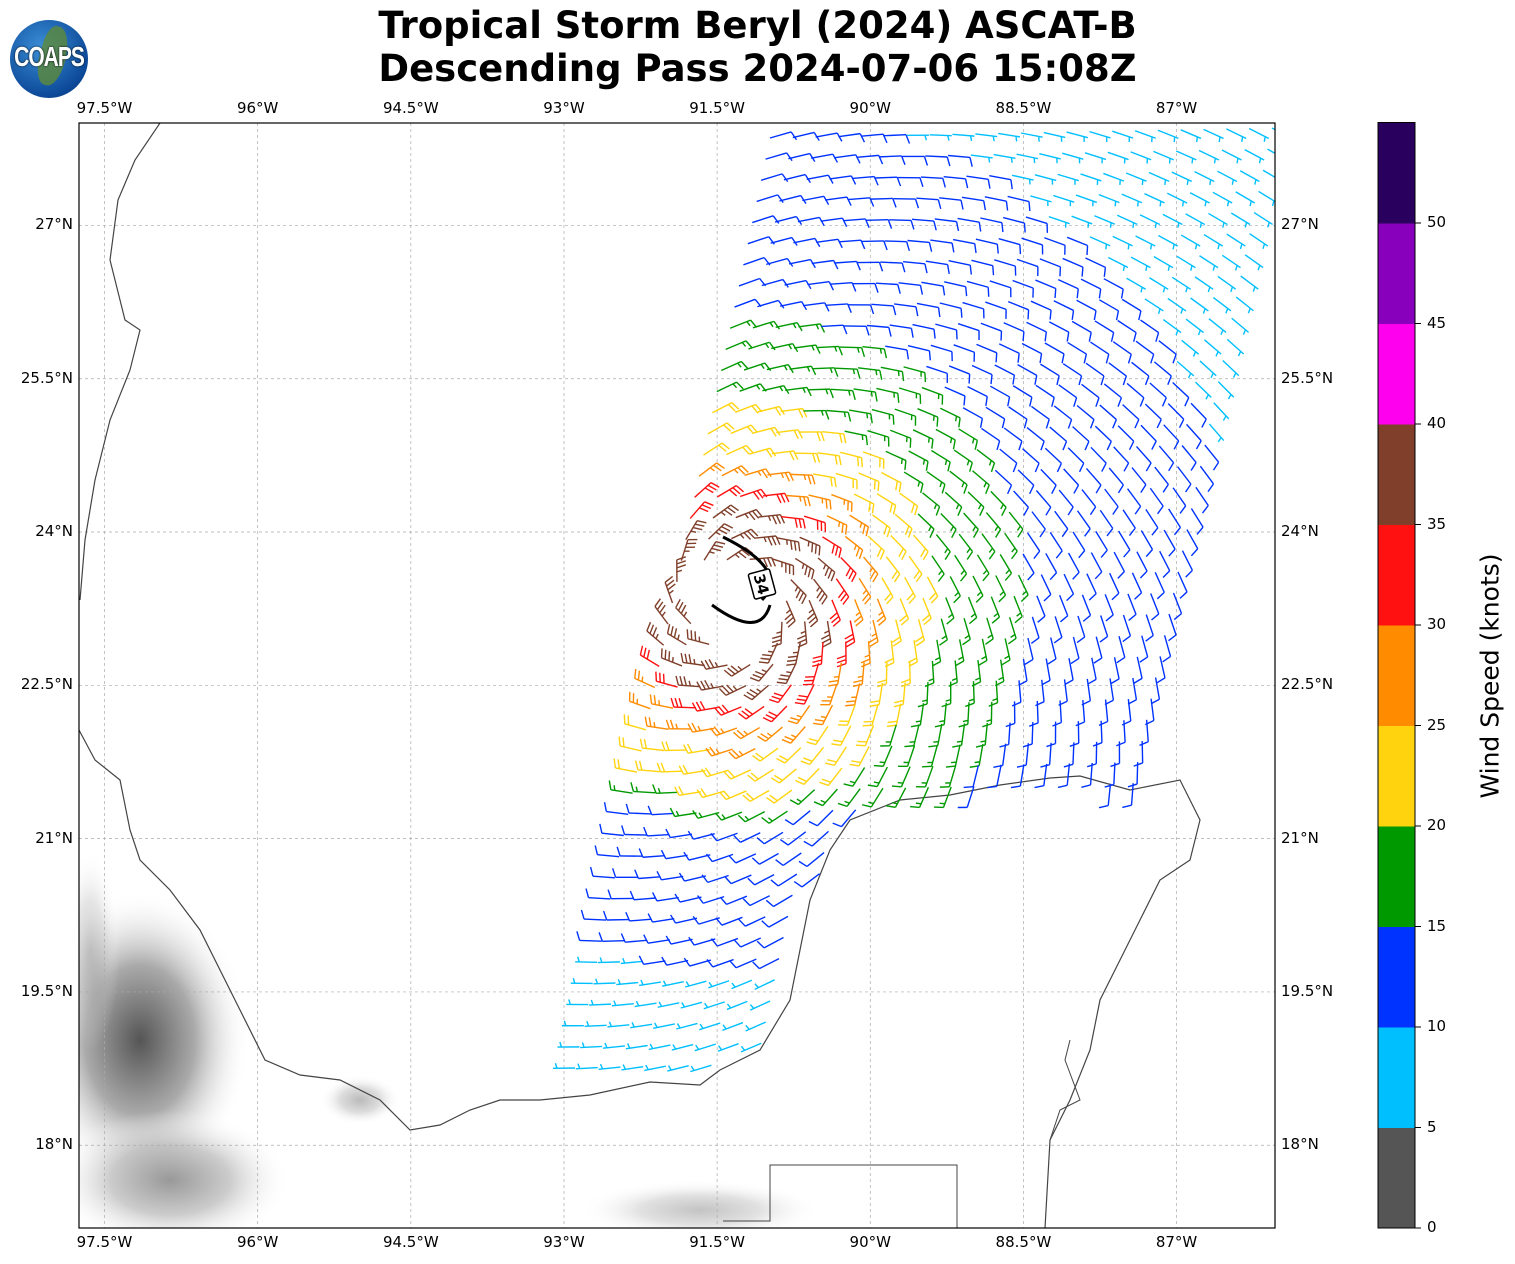  Describe the element at coordinates (1437, 1026) in the screenshot. I see `colorbar-tick-label: 10` at that location.